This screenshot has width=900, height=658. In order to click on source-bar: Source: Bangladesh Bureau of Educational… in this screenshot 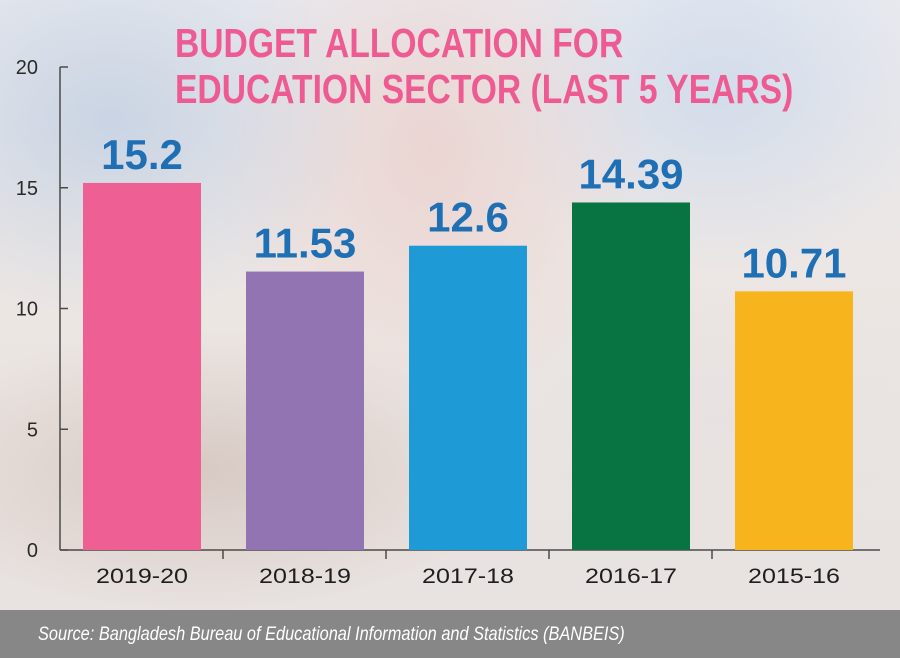, I will do `click(450, 634)`.